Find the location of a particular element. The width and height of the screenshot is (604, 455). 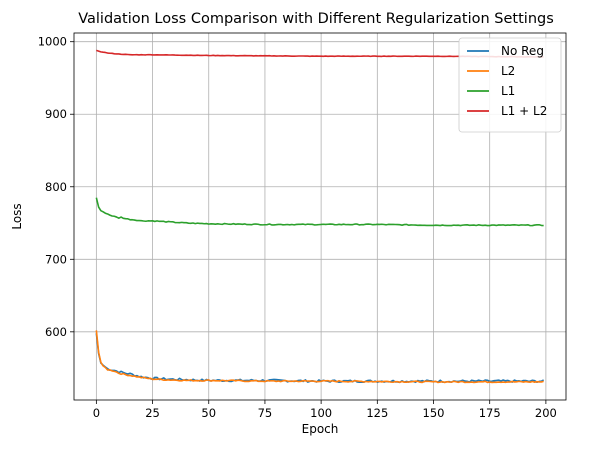

y-tick-label: 1000 is located at coordinates (52, 42).